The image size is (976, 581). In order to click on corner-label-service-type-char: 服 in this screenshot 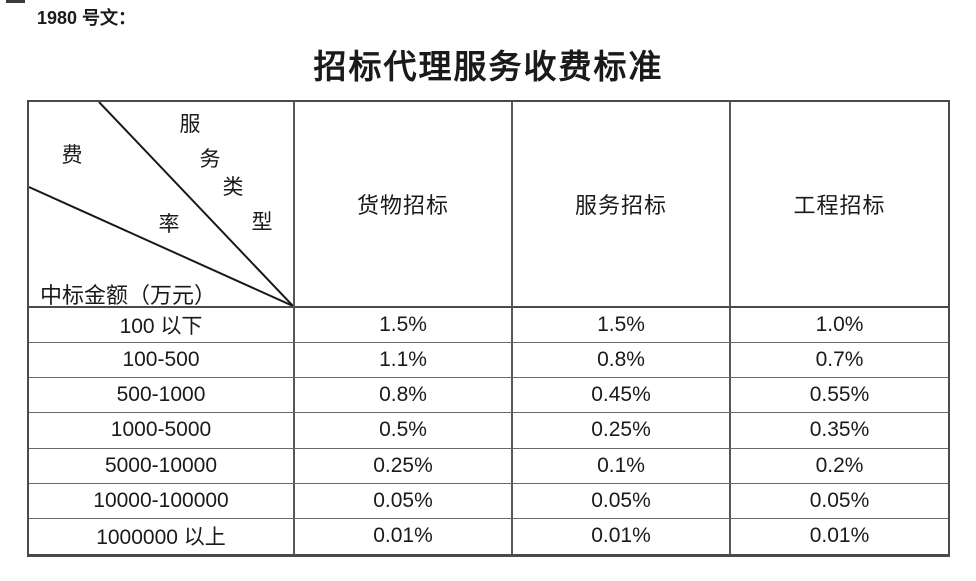, I will do `click(190, 124)`.